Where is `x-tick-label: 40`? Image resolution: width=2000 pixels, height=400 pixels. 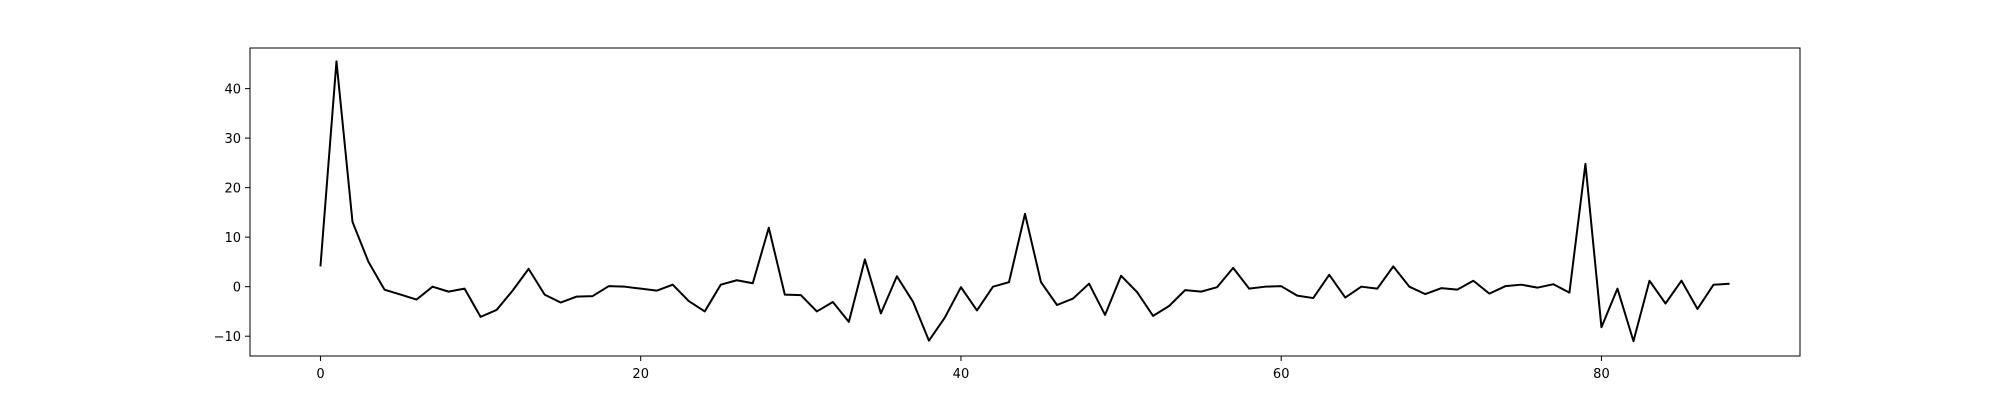 x-tick-label: 40 is located at coordinates (961, 374).